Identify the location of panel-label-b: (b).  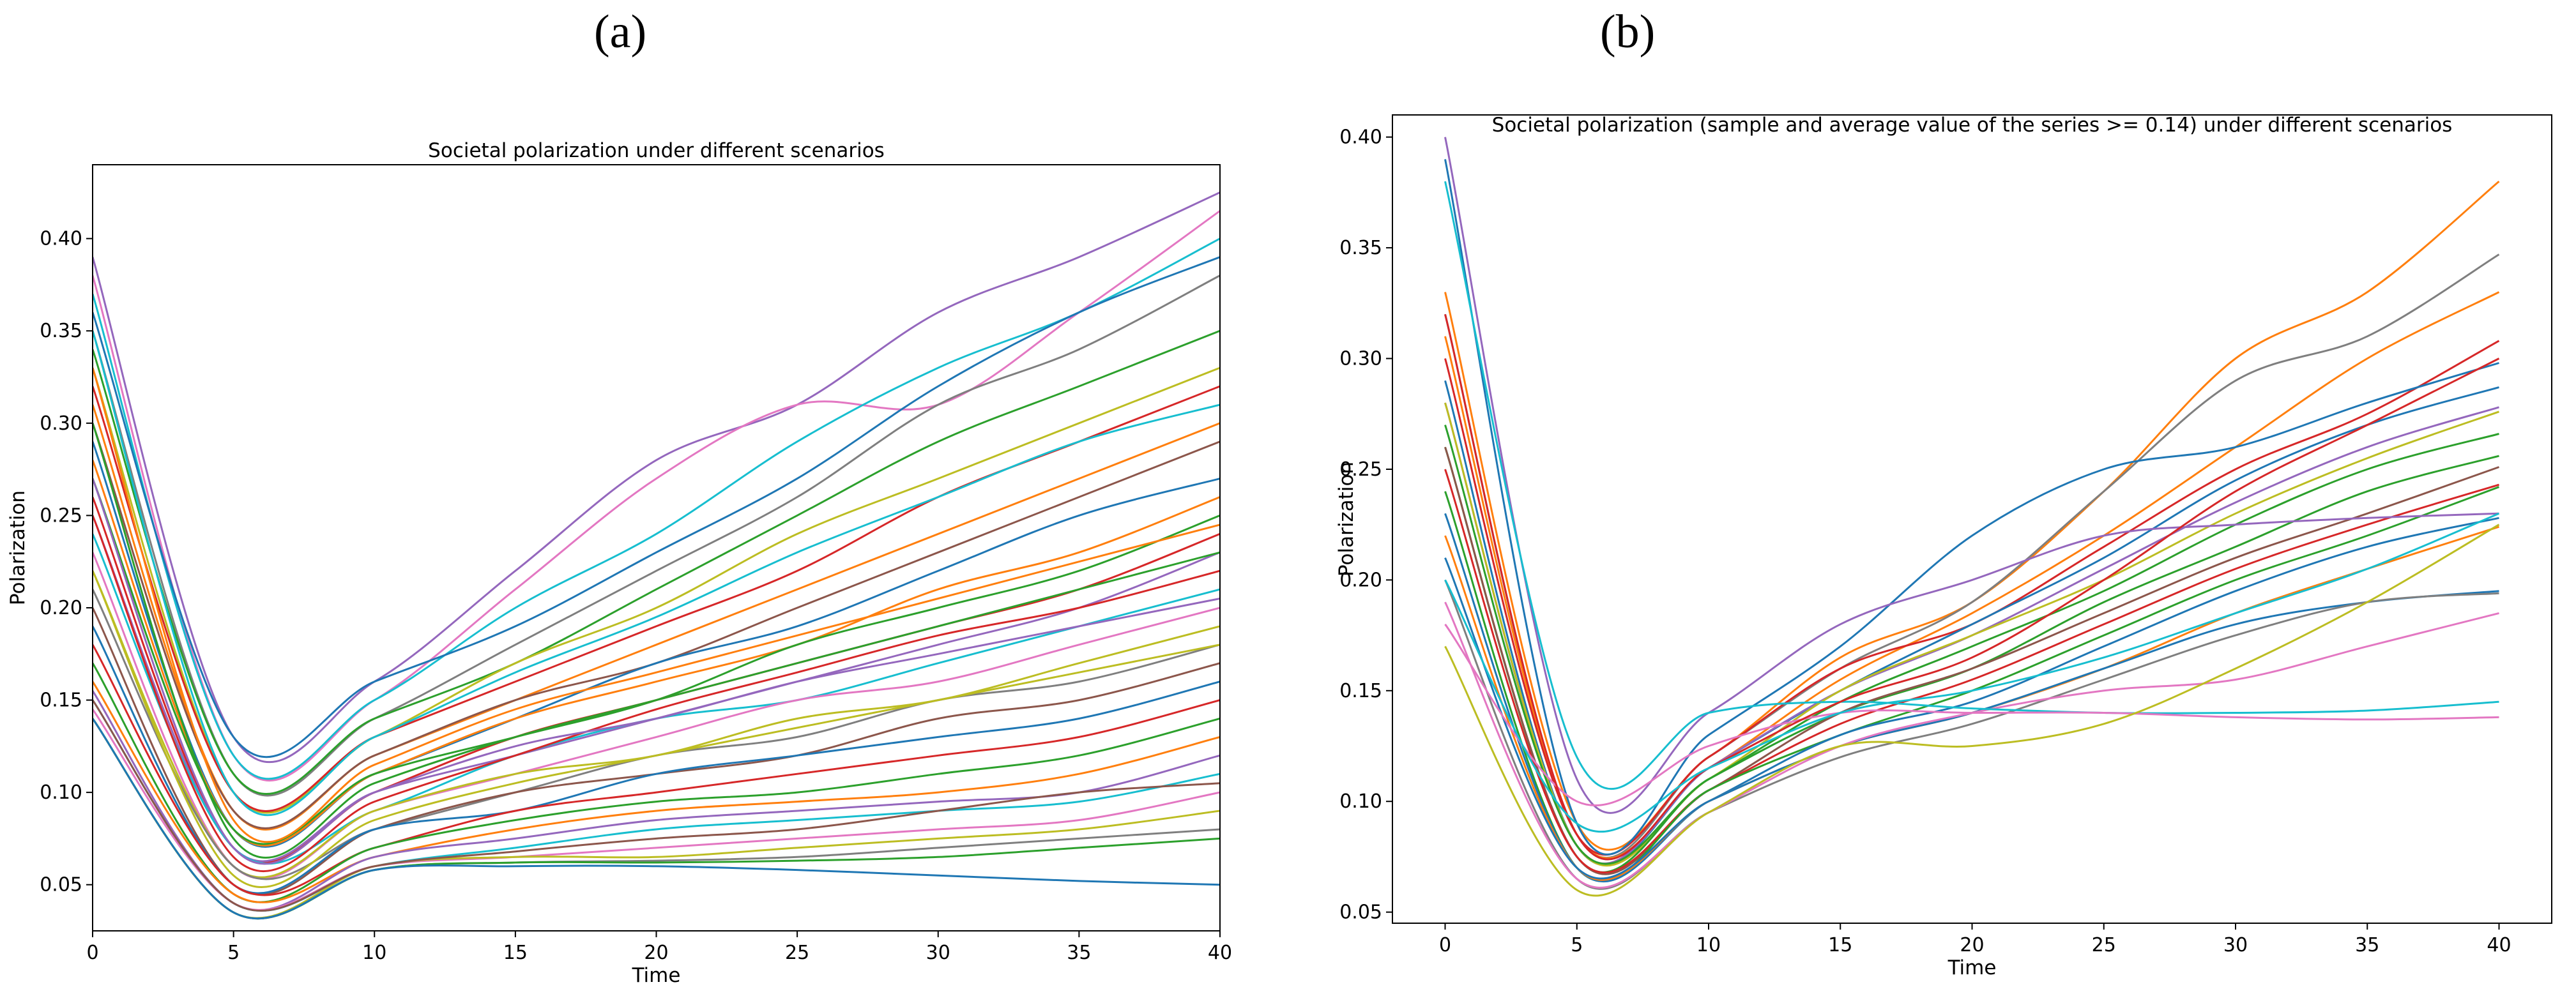
(1628, 32).